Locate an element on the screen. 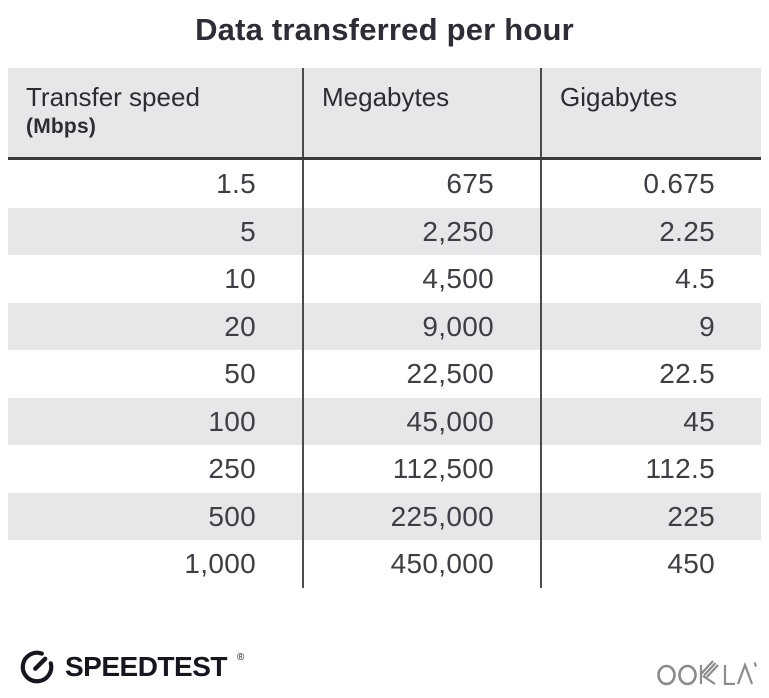 This screenshot has height=698, width=769. speedtest-gauge-icon is located at coordinates (37, 667).